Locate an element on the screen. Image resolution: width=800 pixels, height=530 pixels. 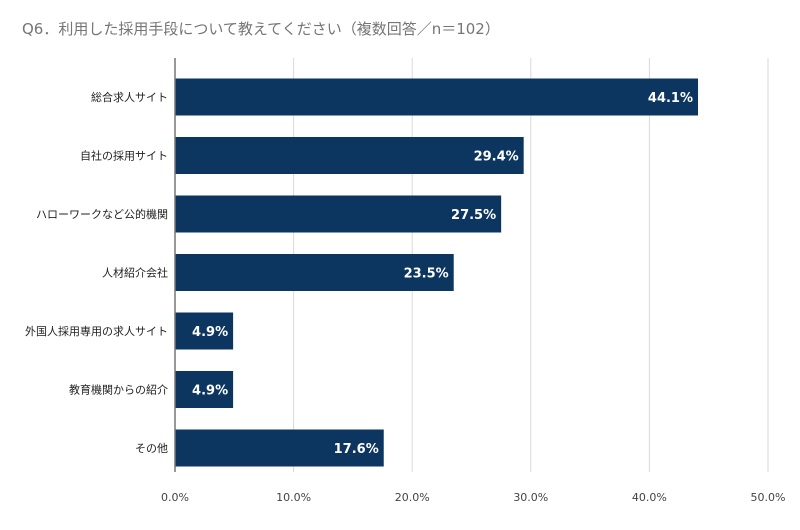
category-label: 外国人採用専用の求人サイト is located at coordinates (96, 331).